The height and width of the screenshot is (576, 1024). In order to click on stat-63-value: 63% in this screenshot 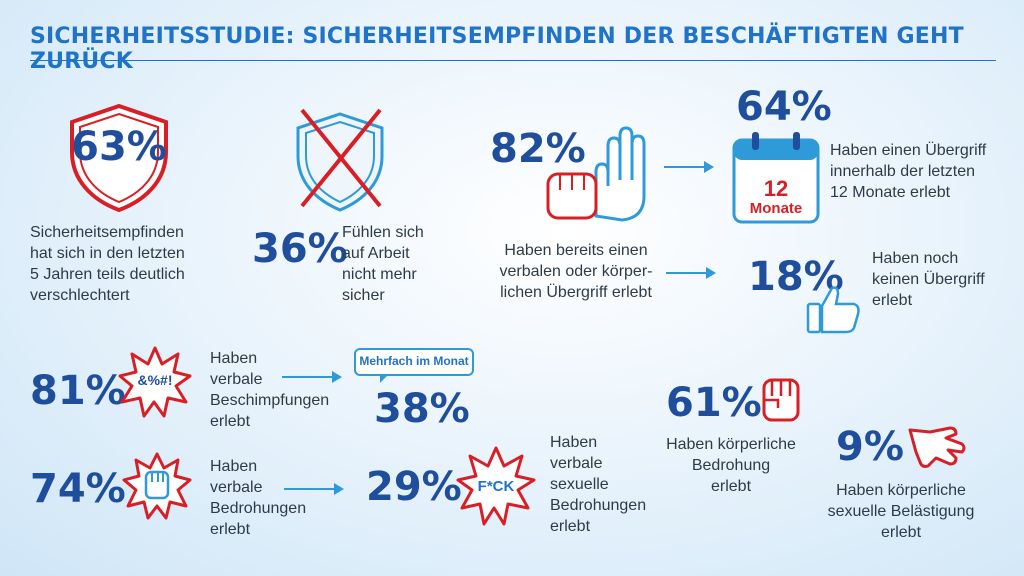, I will do `click(119, 147)`.